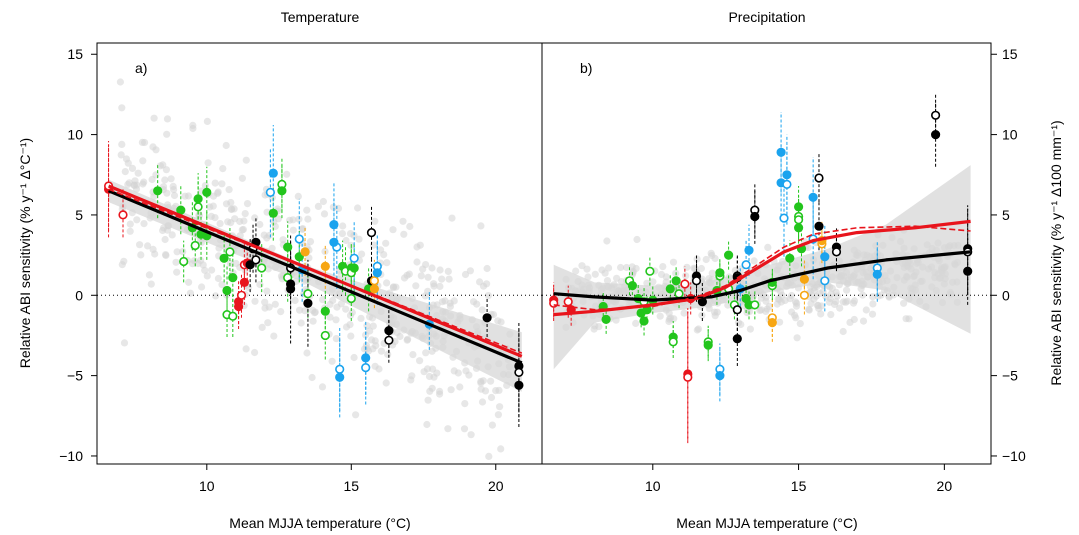 The width and height of the screenshot is (1079, 535). What do you see at coordinates (315, 271) in the screenshot?
I see `fit-line-red-solid` at bounding box center [315, 271].